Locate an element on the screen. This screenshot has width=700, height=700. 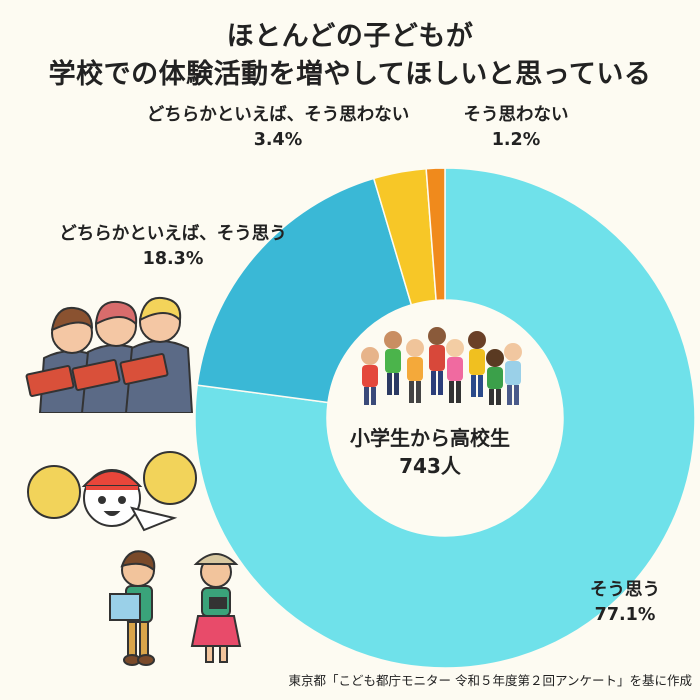
slice-label-disagree: そう思わない 1.2% is located at coordinates (516, 128).